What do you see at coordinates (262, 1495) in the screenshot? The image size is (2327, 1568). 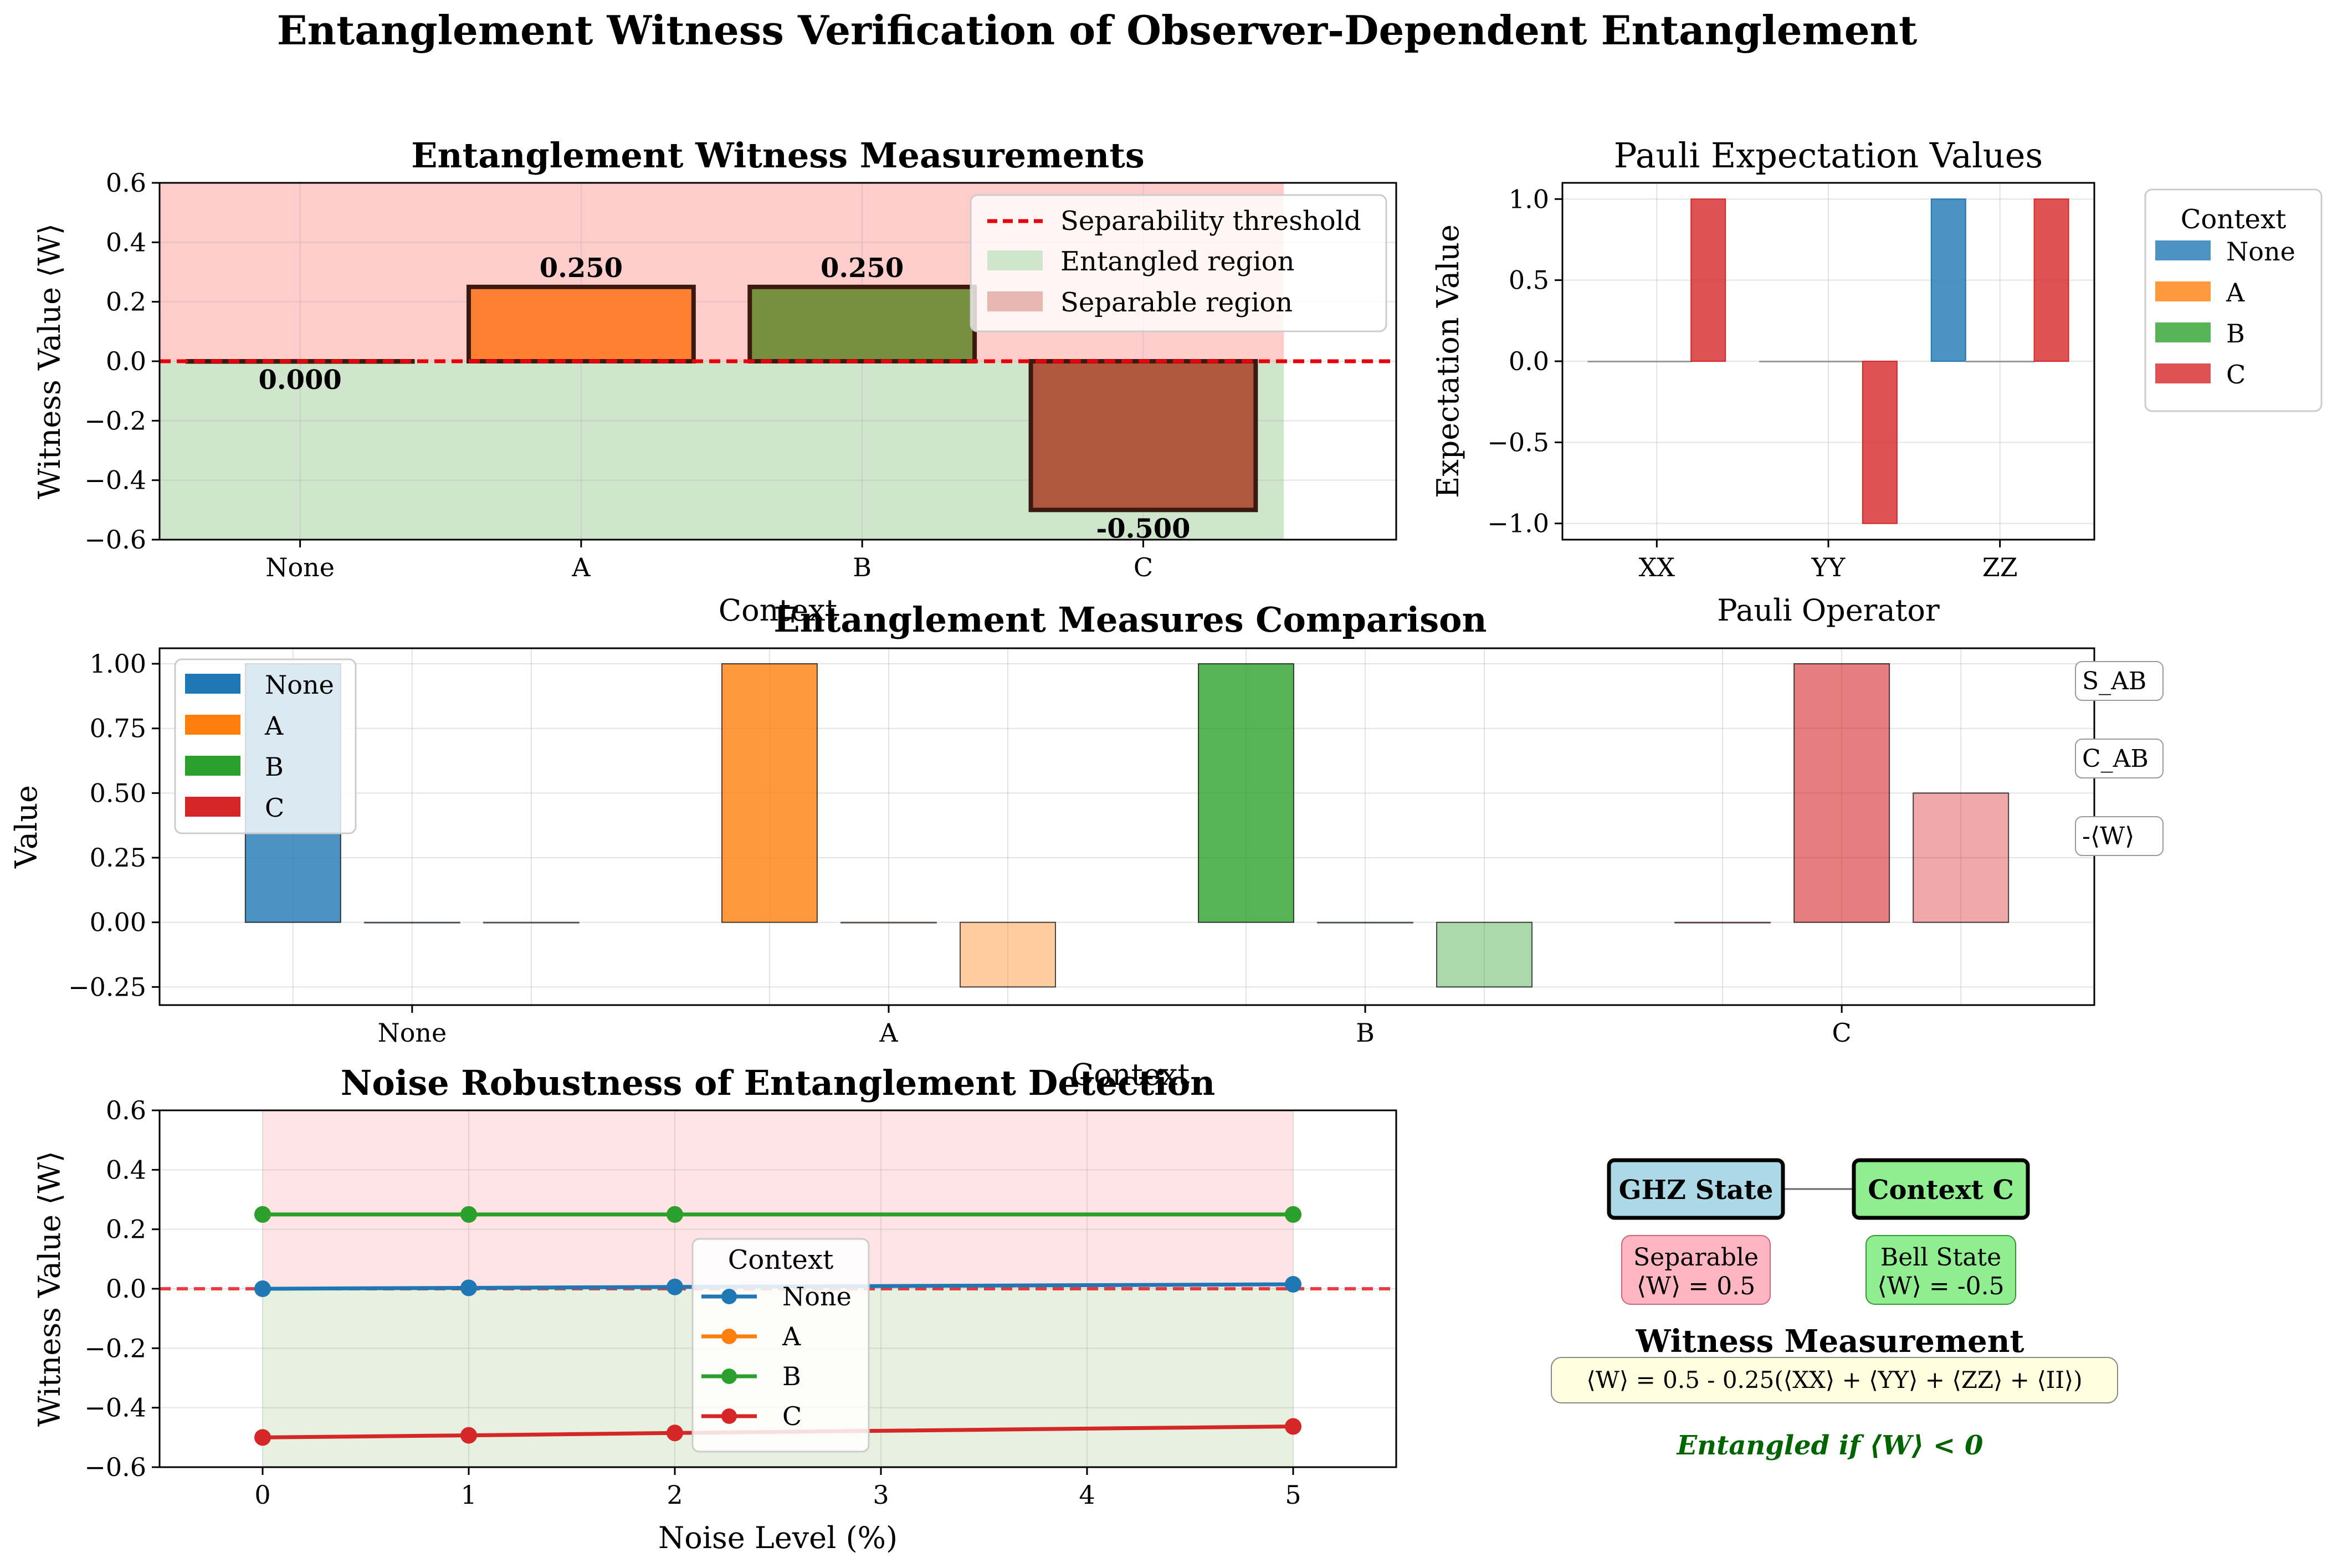 I see `noise-xtick-label: 0` at bounding box center [262, 1495].